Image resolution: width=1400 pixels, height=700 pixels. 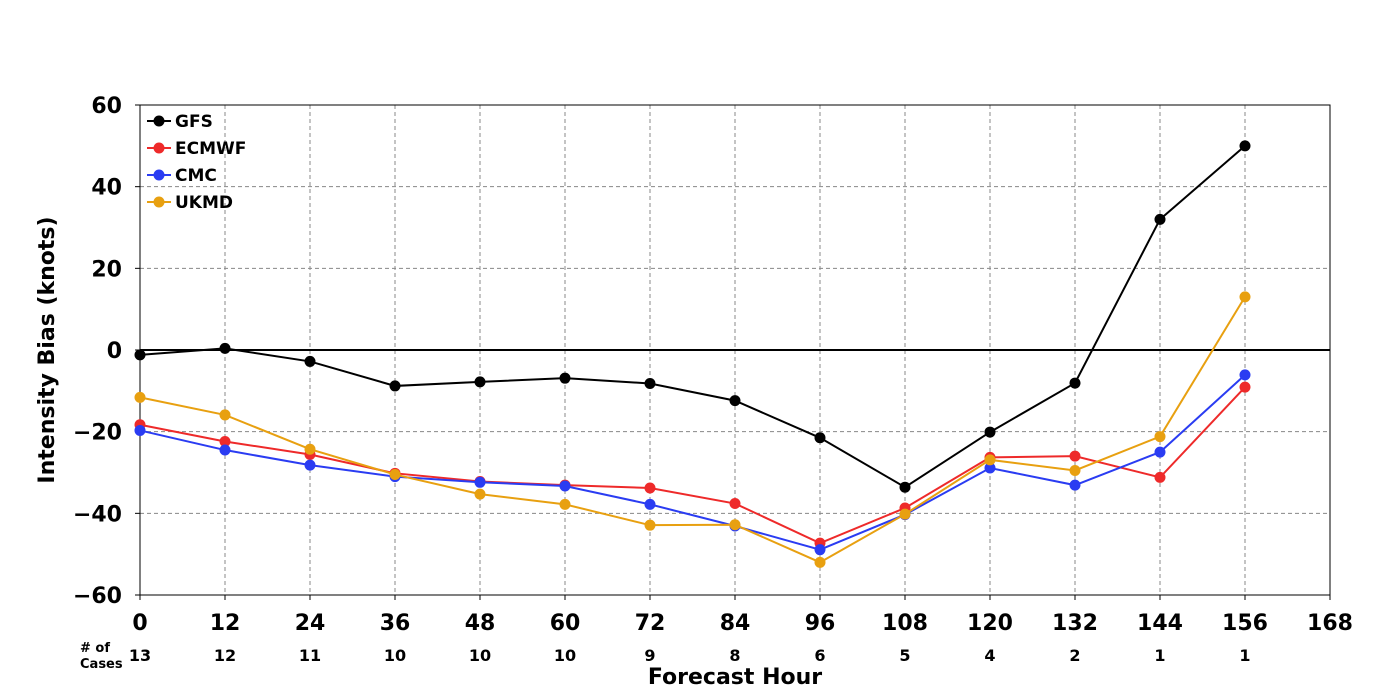 I want to click on x-tick-label: 96, so click(x=820, y=623).